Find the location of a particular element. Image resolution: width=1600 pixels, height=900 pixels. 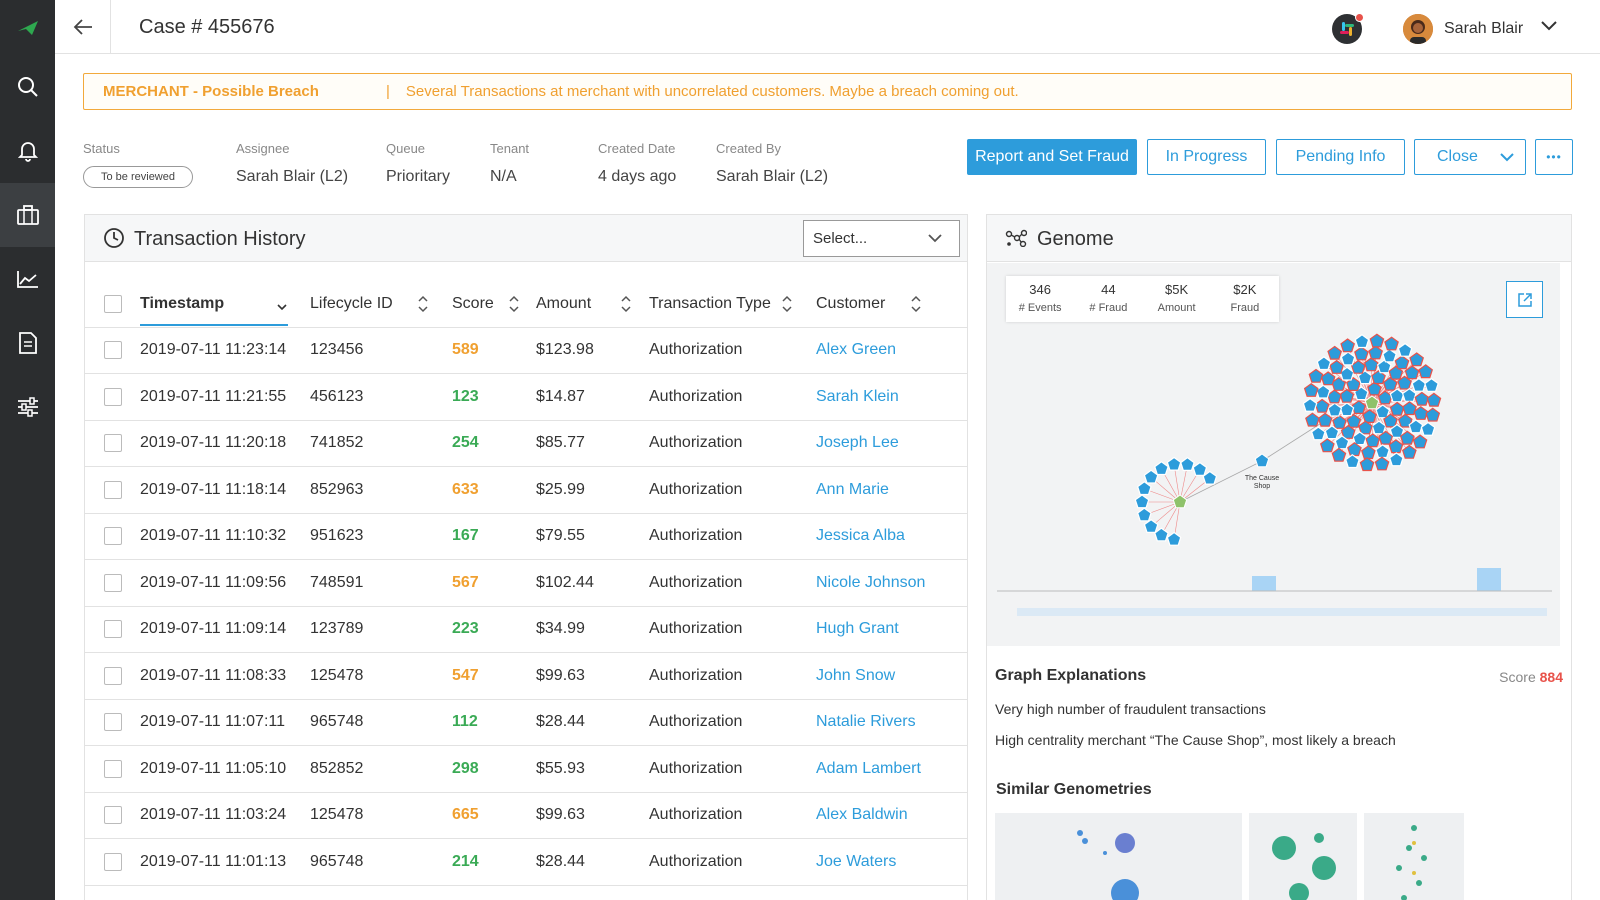

customer-link: Alex Green is located at coordinates (891, 350).